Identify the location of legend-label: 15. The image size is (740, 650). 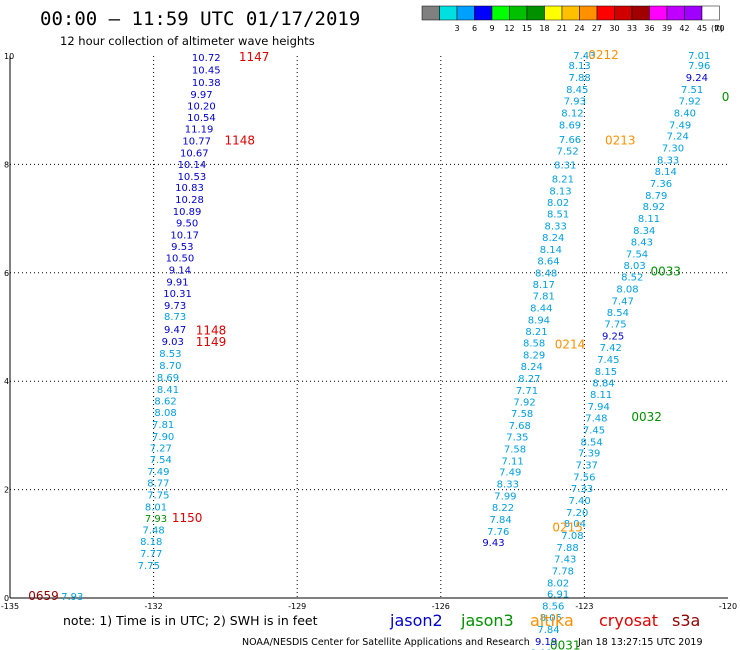
(527, 28).